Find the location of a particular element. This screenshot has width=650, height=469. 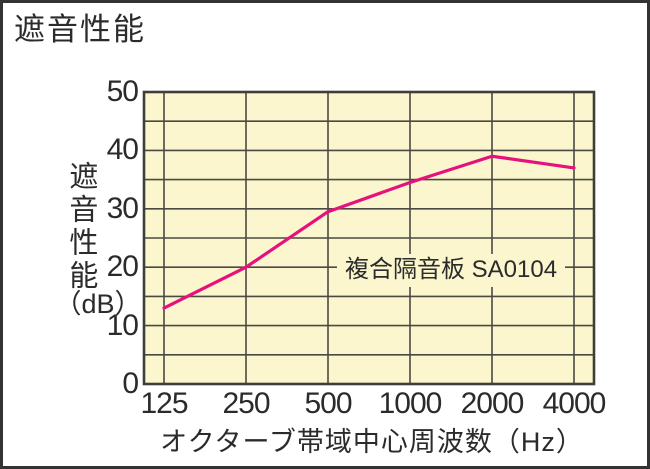

y-axis-label: 遮音性能 is located at coordinates (80, 227).